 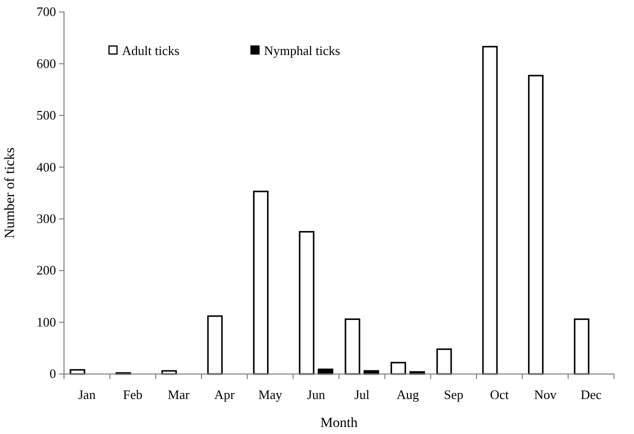 I want to click on y-tick-label: 200, so click(x=46, y=270).